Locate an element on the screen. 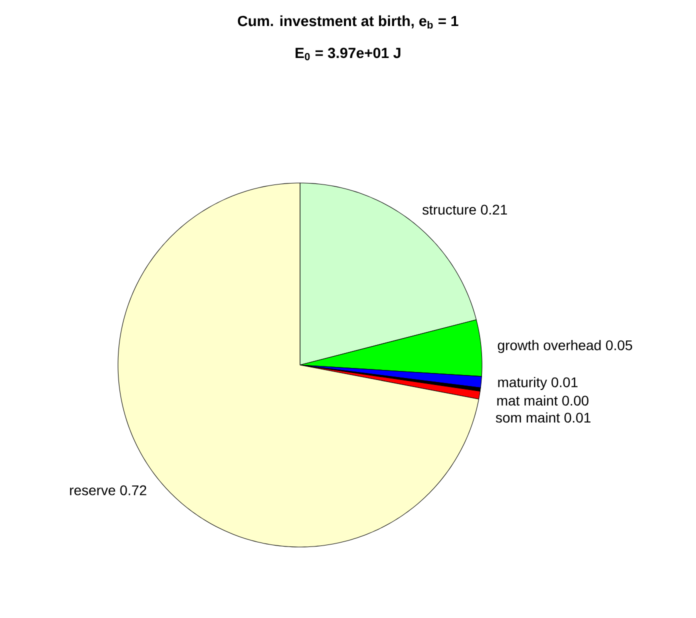 Image resolution: width=696 pixels, height=618 pixels. data-label: 0.21 is located at coordinates (493, 209).